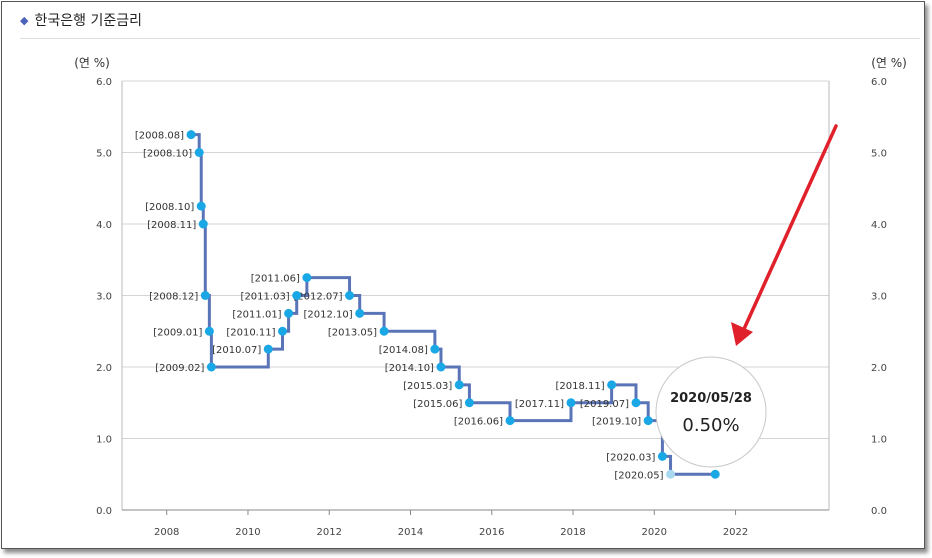 The width and height of the screenshot is (932, 558). What do you see at coordinates (470, 38) in the screenshot?
I see `title-divider` at bounding box center [470, 38].